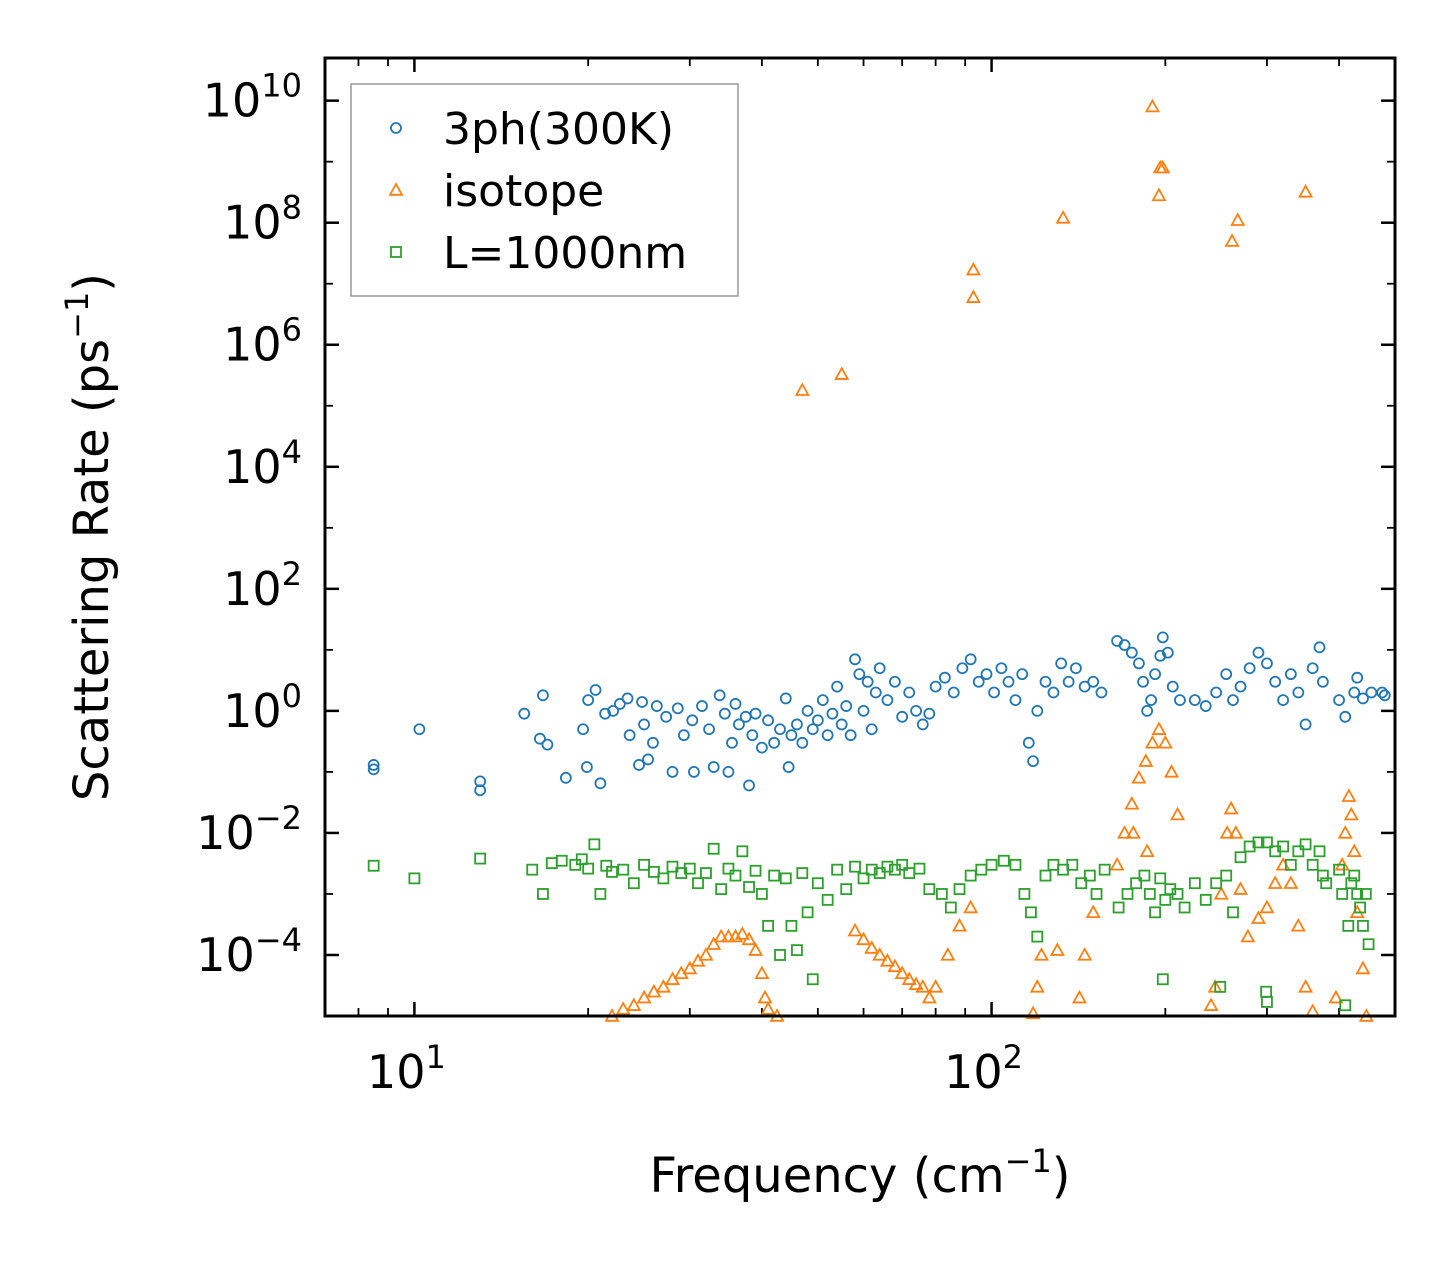  What do you see at coordinates (249, 829) in the screenshot?
I see `y-tick-label: 10−2` at bounding box center [249, 829].